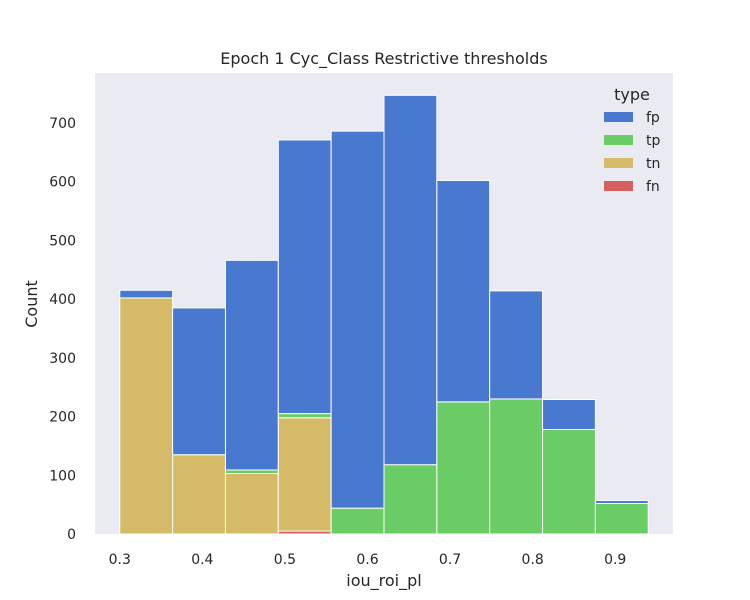 Image resolution: width=750 pixels, height=600 pixels. What do you see at coordinates (71, 535) in the screenshot?
I see `y-tick-label: 0` at bounding box center [71, 535].